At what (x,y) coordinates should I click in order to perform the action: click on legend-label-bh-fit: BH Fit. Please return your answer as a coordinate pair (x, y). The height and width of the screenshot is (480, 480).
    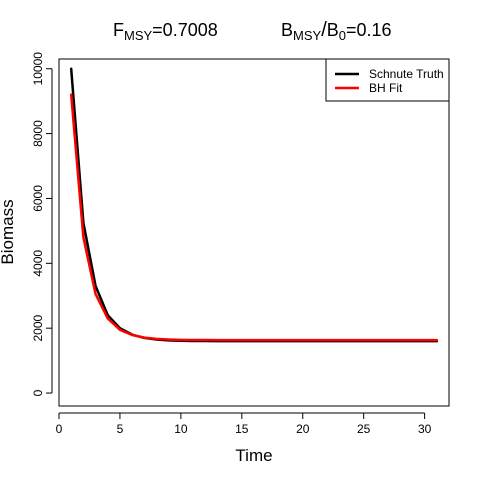
    Looking at the image, I should click on (386, 88).